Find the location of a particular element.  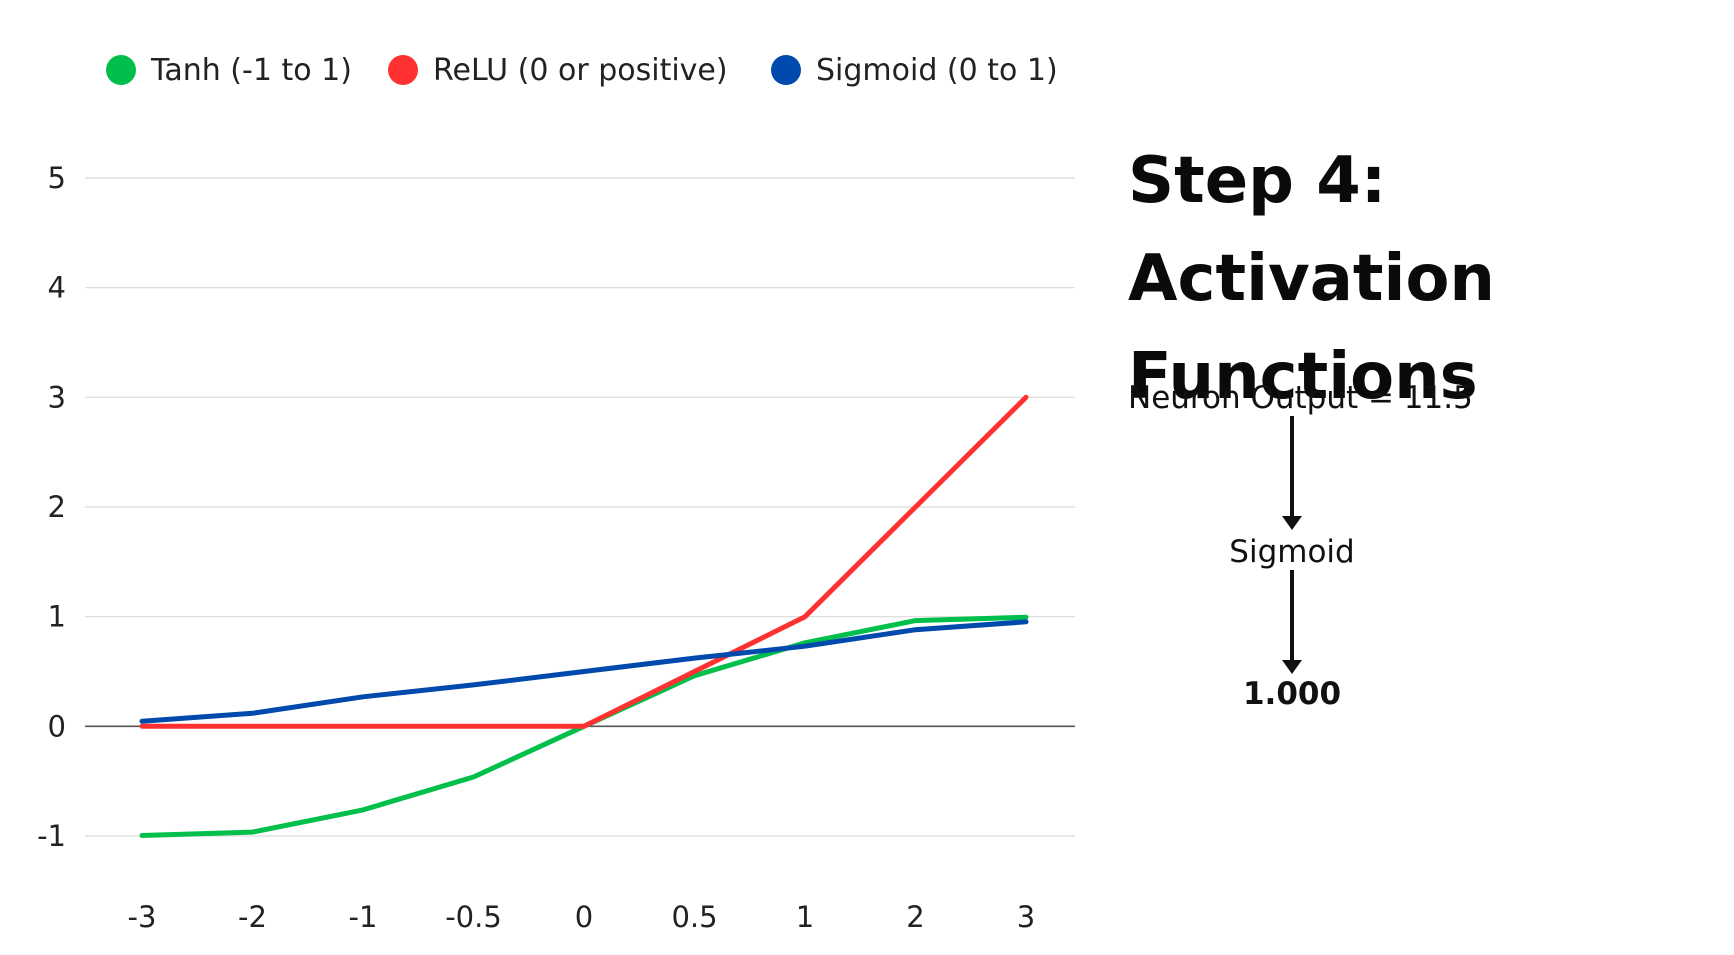

y-tick-label: 5 is located at coordinates (57, 178).